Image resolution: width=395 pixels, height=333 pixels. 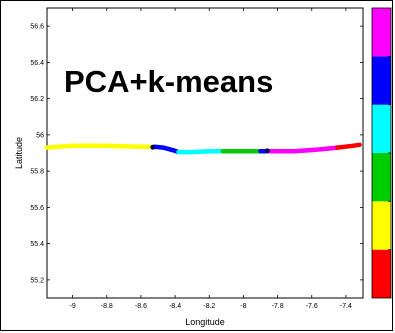 I want to click on trajectory-series, so click(x=203, y=148).